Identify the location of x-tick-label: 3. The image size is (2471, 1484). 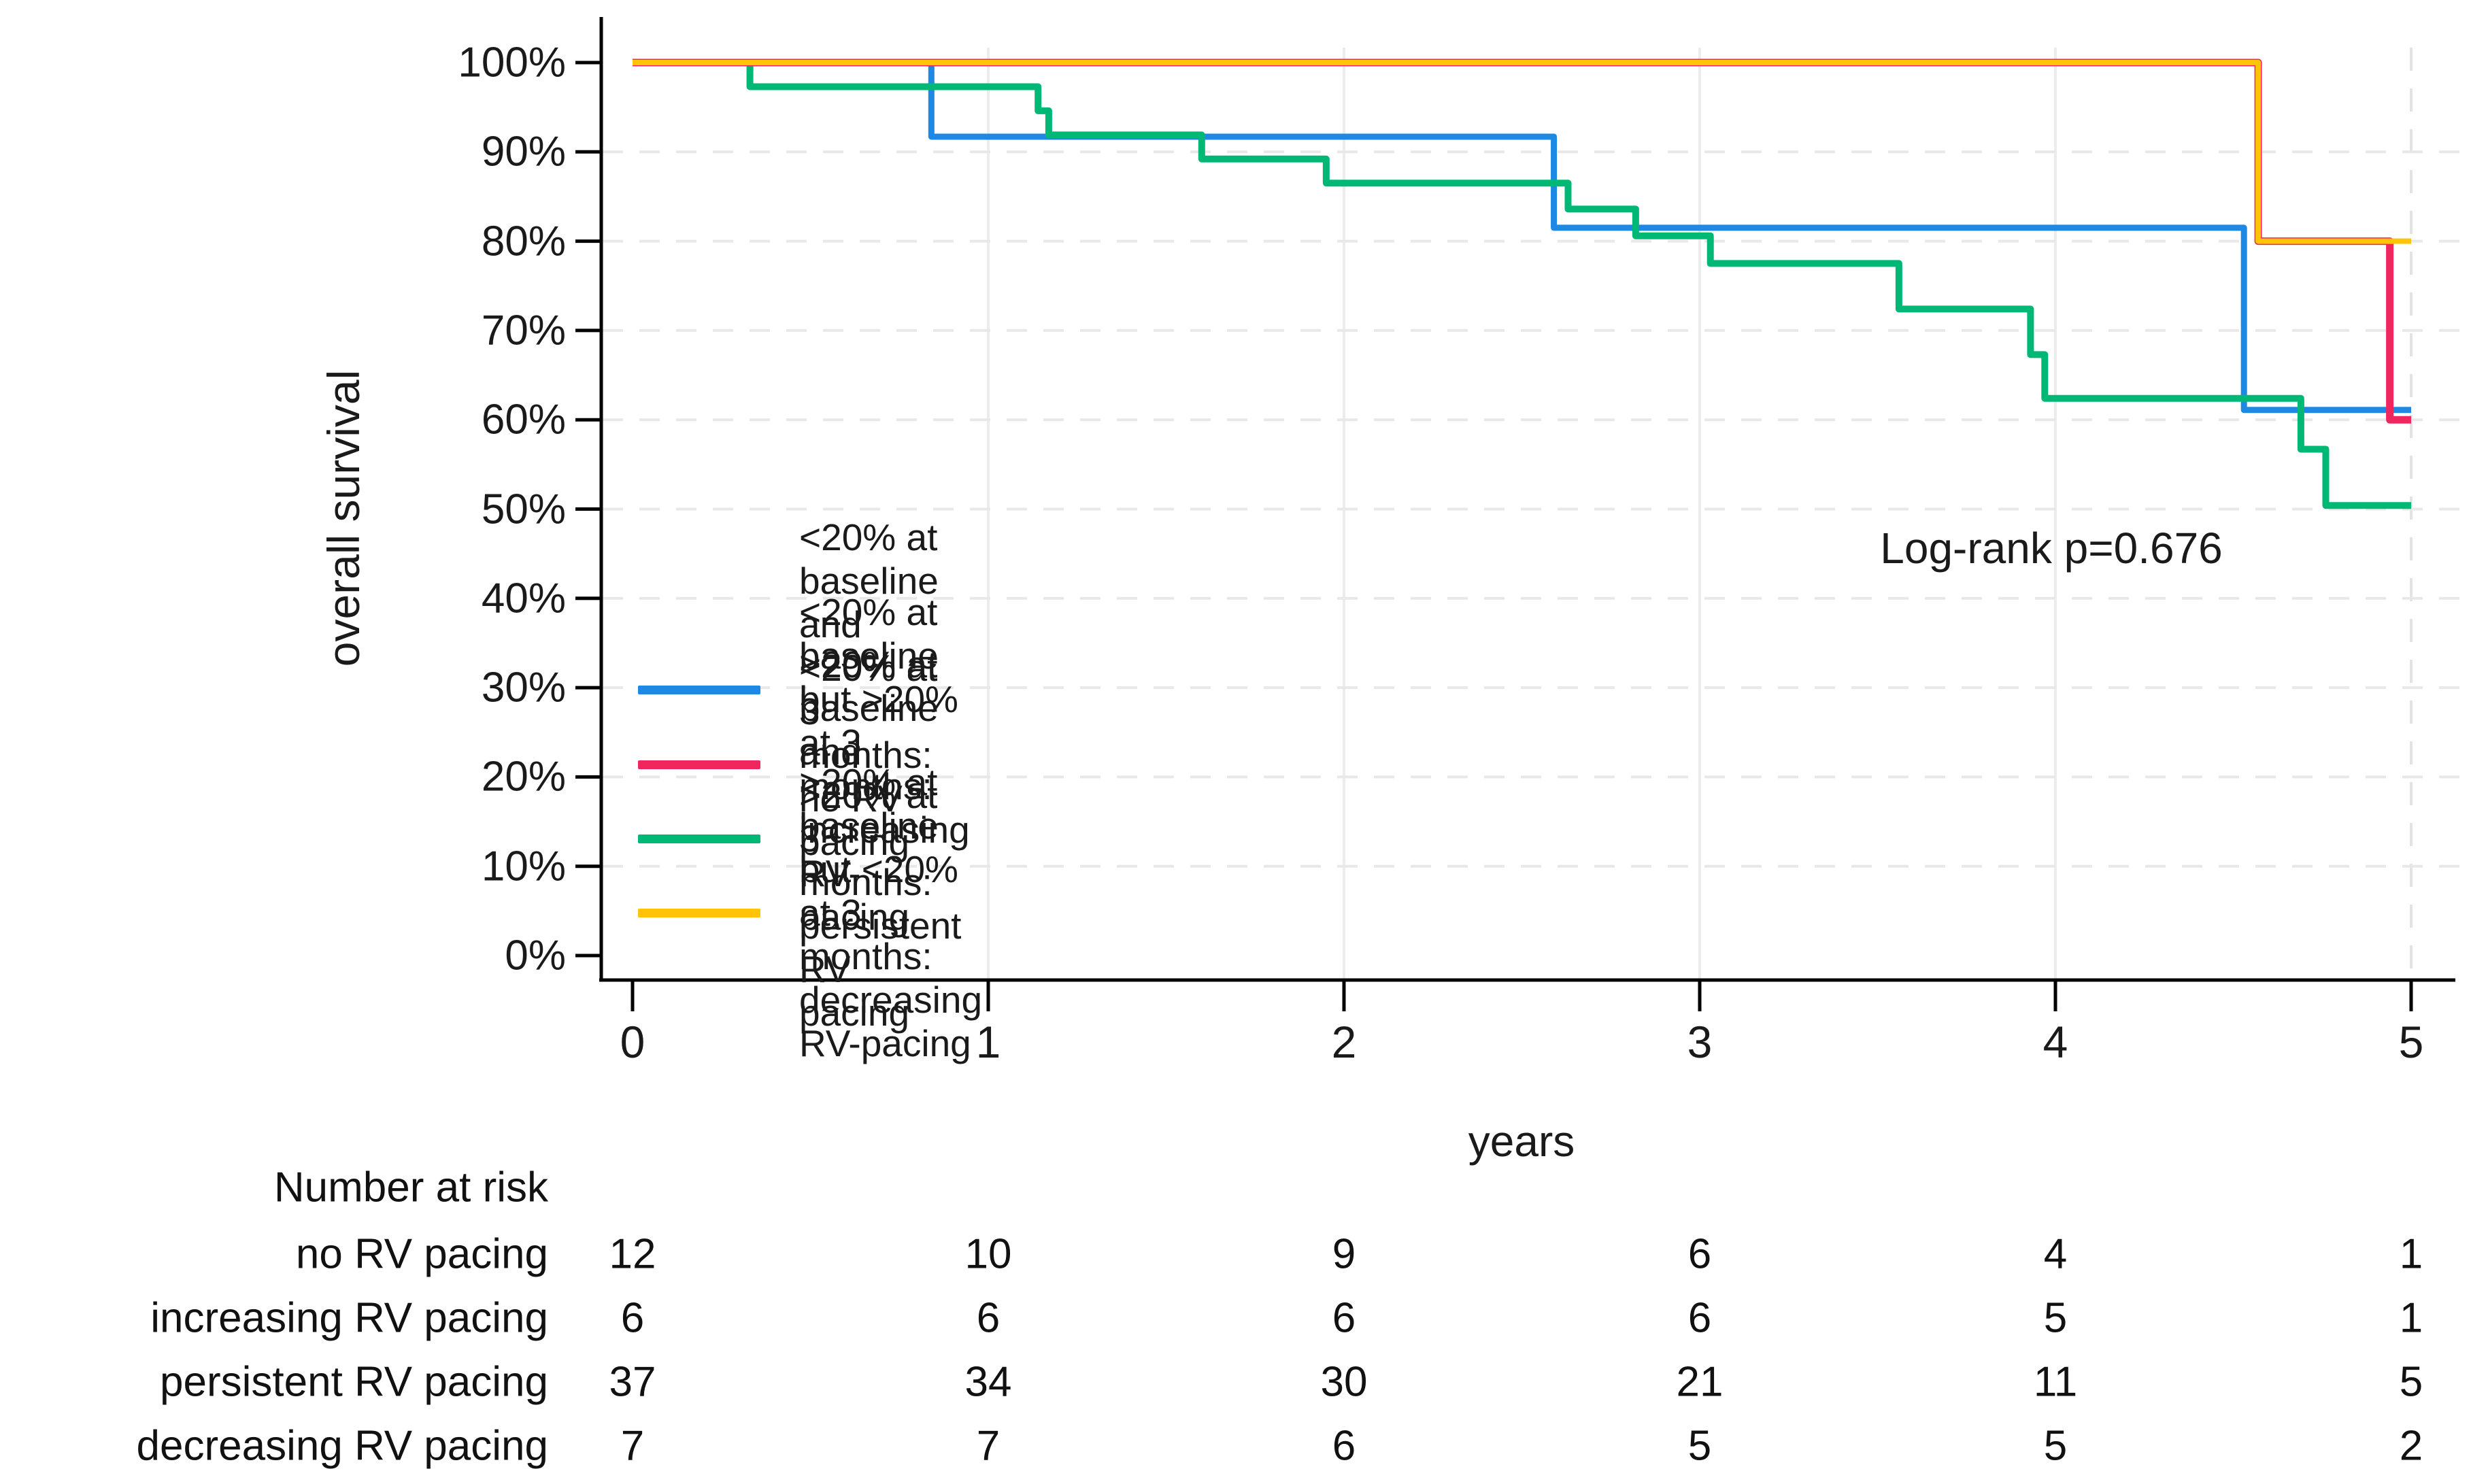
(1700, 1042).